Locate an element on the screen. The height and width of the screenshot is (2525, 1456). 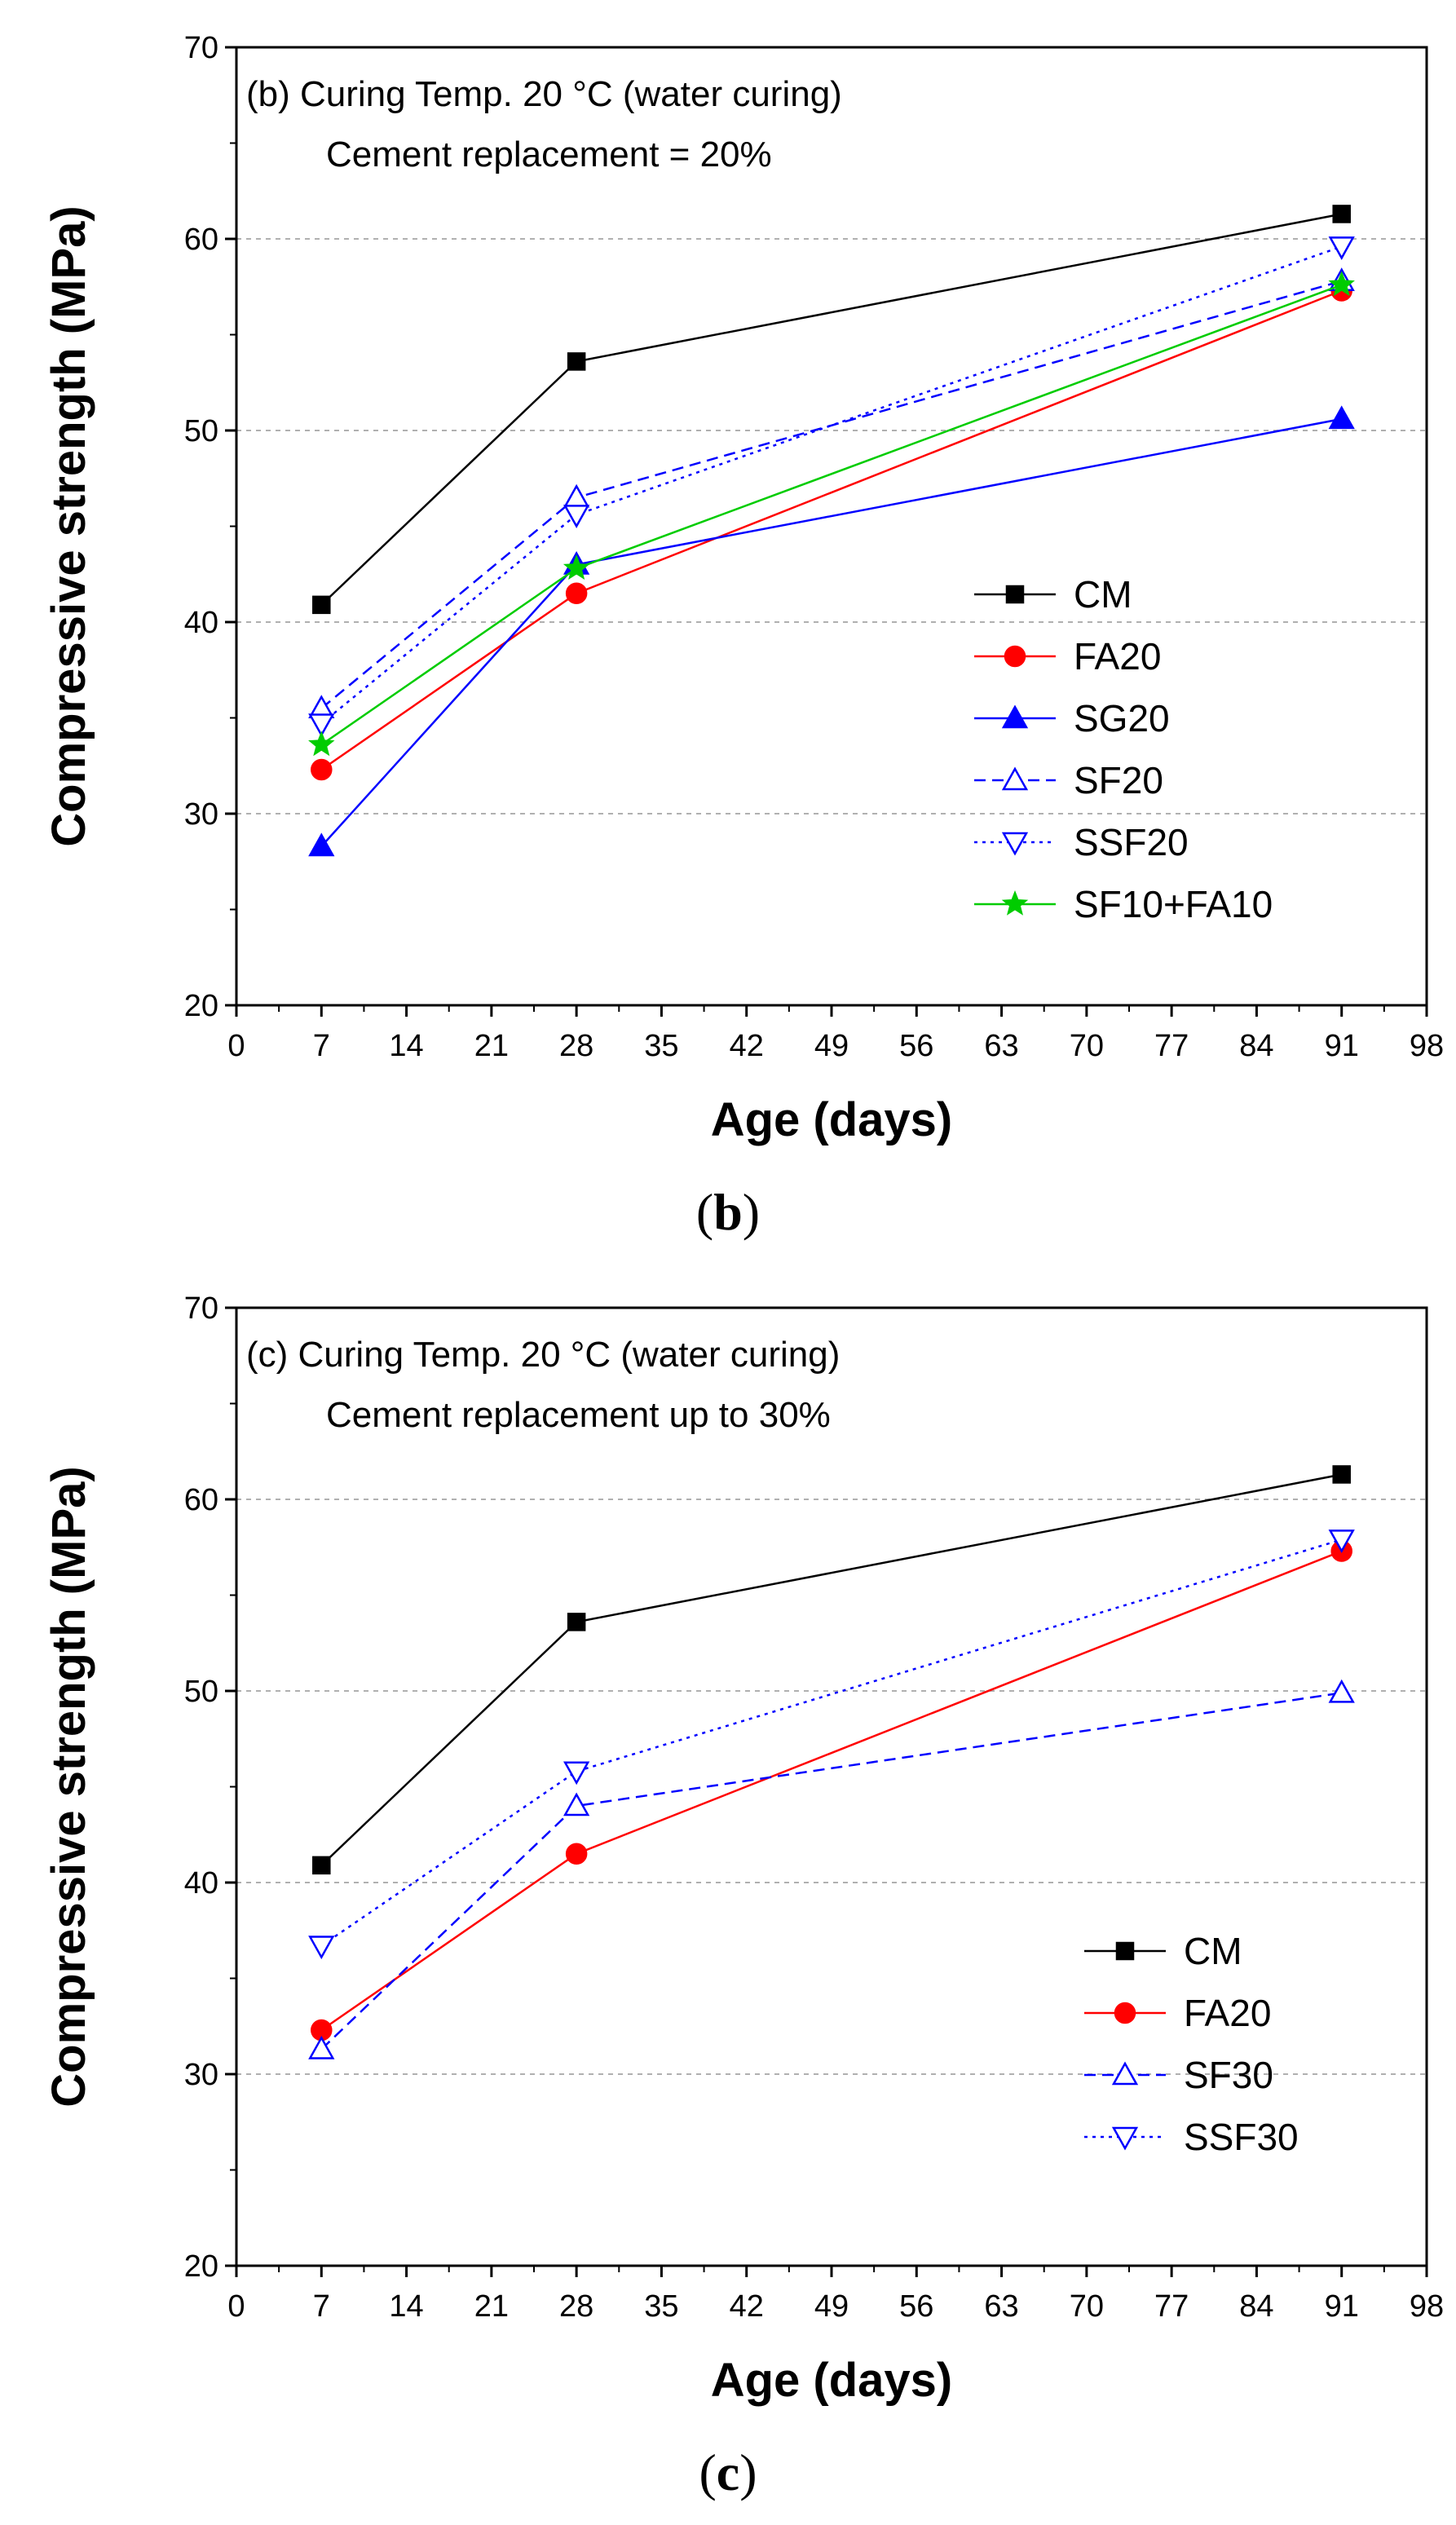
x-axis: 0 7 14 21 28 35 42 49 56 63 70 77 84 91 98 is located at coordinates (836, 1034).